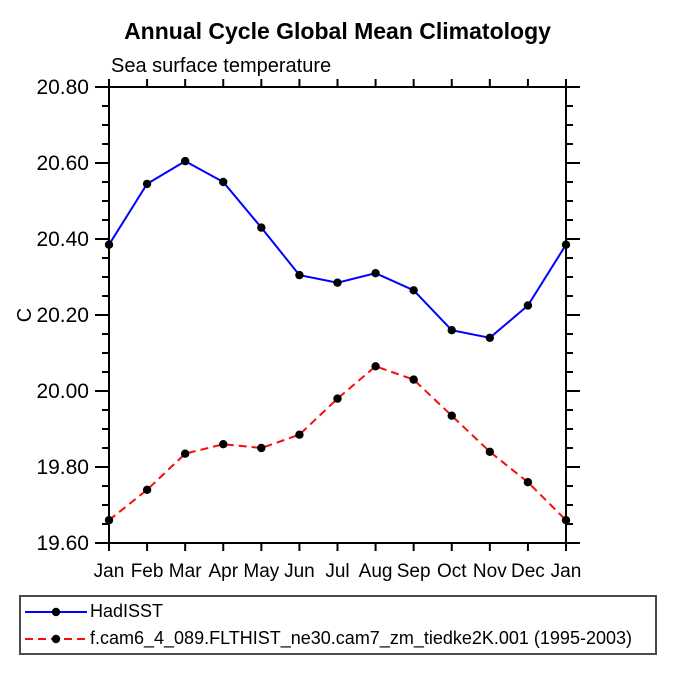 This screenshot has width=675, height=675. What do you see at coordinates (62, 239) in the screenshot?
I see `y-tick-label: 20.40` at bounding box center [62, 239].